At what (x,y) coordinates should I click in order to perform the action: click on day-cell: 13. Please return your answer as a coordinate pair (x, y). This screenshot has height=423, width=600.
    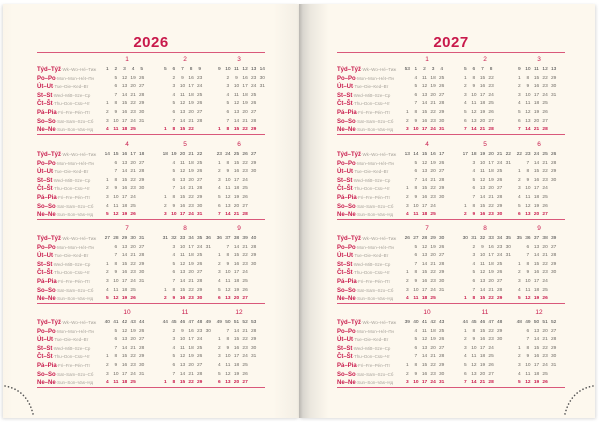
    Looking at the image, I should click on (424, 172).